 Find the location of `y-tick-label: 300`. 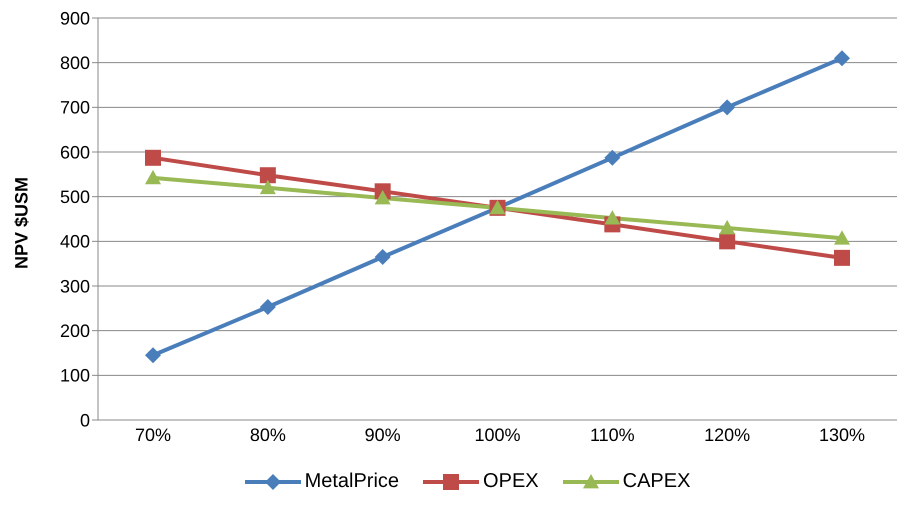

y-tick-label: 300 is located at coordinates (75, 286).